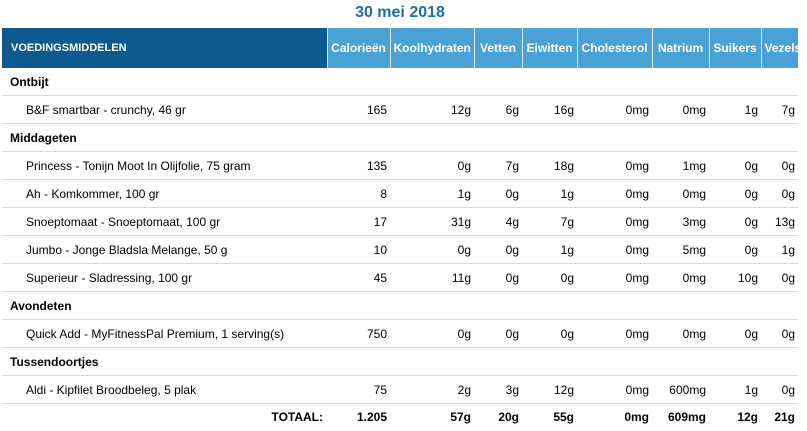 The width and height of the screenshot is (807, 431). Describe the element at coordinates (358, 277) in the screenshot. I see `nutrient-value: 45` at that location.